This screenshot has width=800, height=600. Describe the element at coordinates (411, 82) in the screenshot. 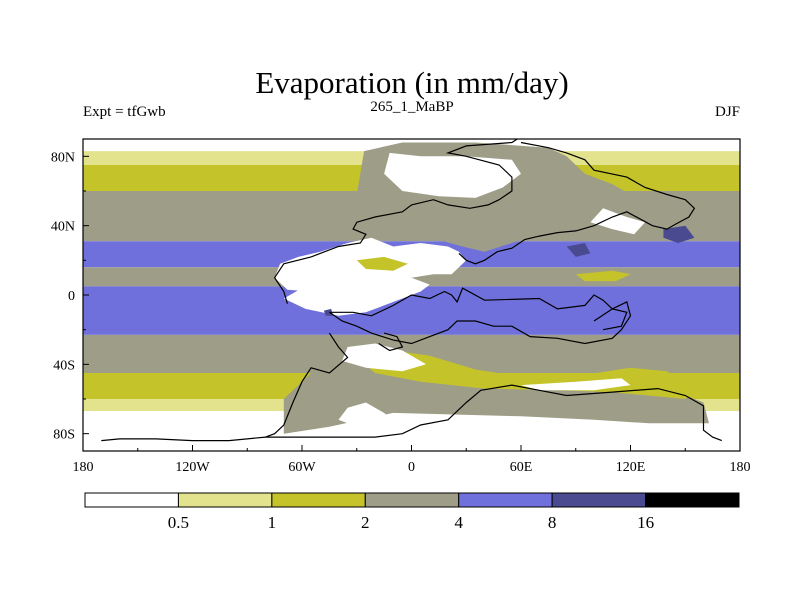

I see `chart-title: Evaporation (in mm/day)` at that location.